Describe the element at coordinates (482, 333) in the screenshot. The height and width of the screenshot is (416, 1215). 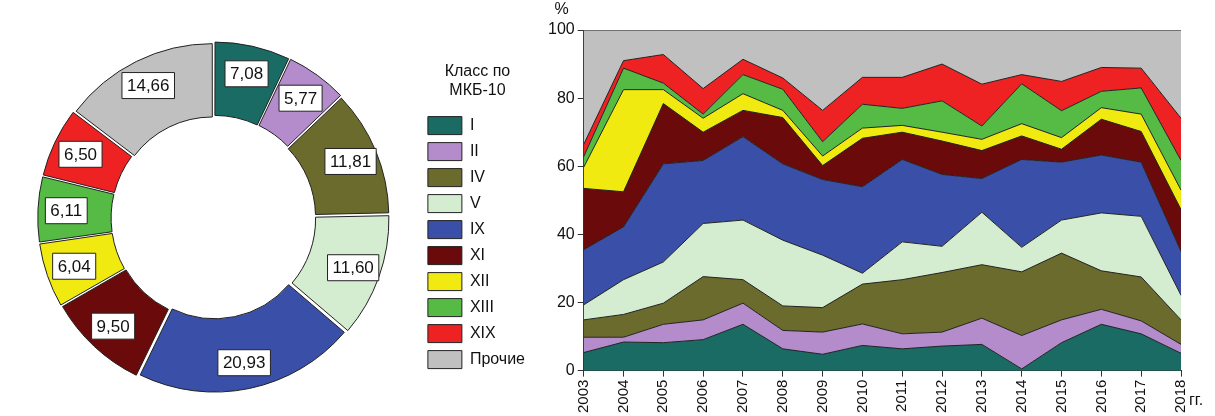
I see `legend-label: XIX` at that location.